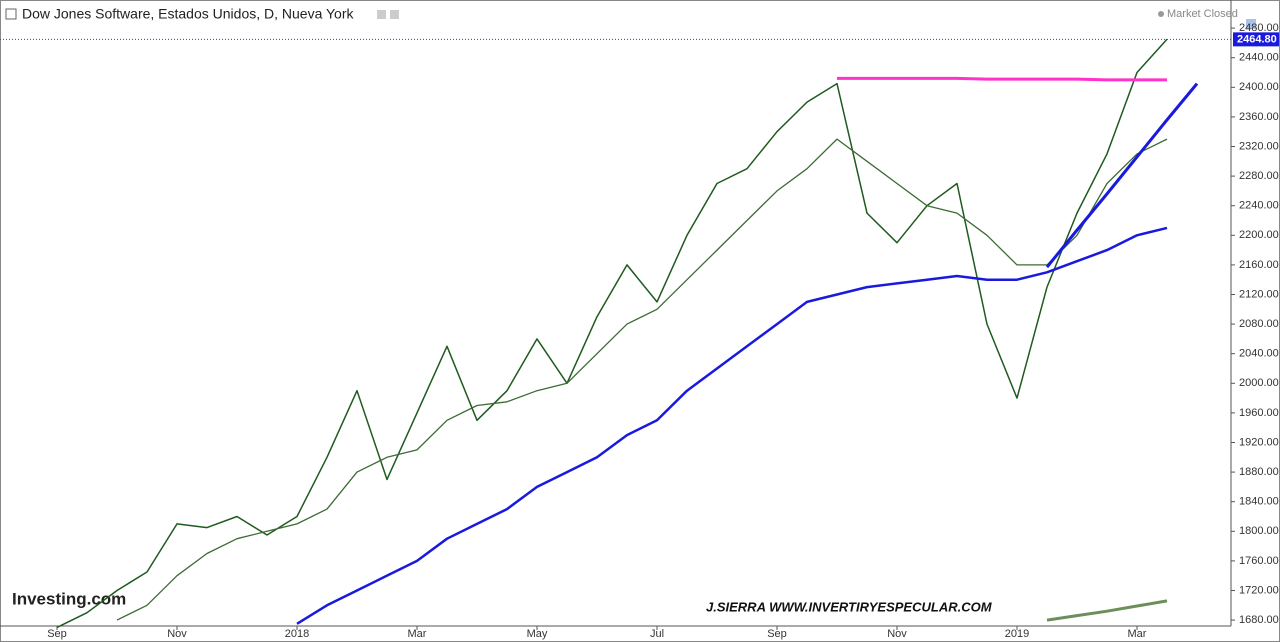 This screenshot has width=1280, height=642. Describe the element at coordinates (1259, 354) in the screenshot. I see `y-tick-label: 2040.00` at that location.